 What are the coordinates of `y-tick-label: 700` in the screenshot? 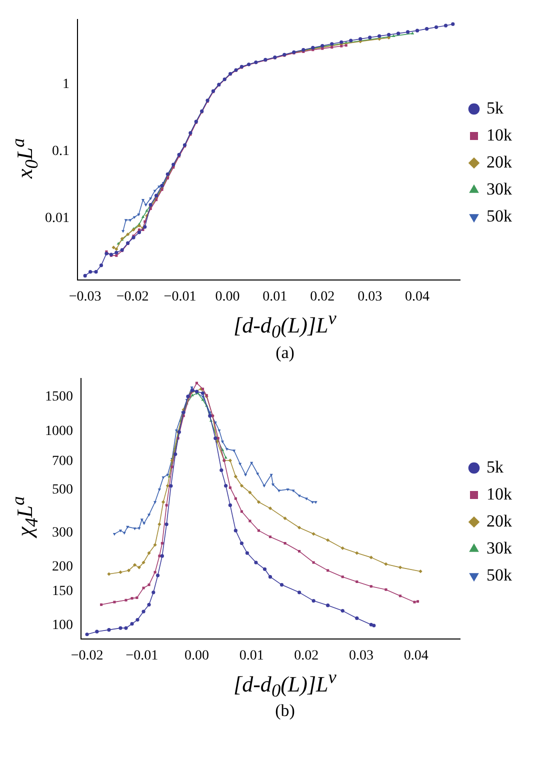 It's located at (62, 461).